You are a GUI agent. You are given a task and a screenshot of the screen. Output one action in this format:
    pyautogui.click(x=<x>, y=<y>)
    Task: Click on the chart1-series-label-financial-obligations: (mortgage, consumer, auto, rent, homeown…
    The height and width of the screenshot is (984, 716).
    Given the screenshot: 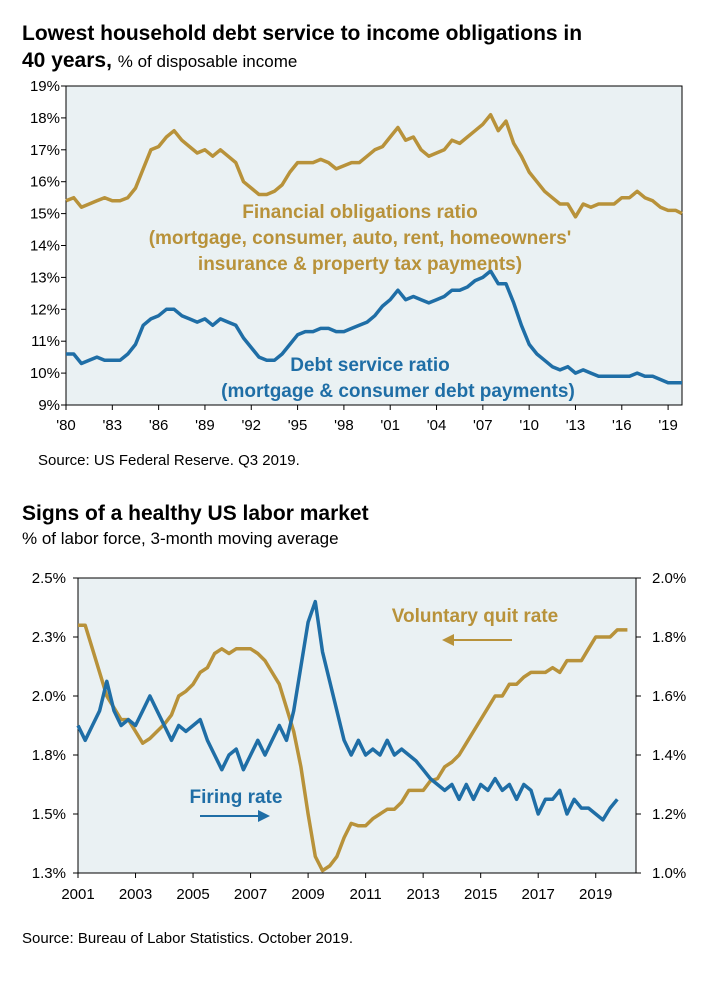 What is the action you would take?
    pyautogui.click(x=360, y=238)
    